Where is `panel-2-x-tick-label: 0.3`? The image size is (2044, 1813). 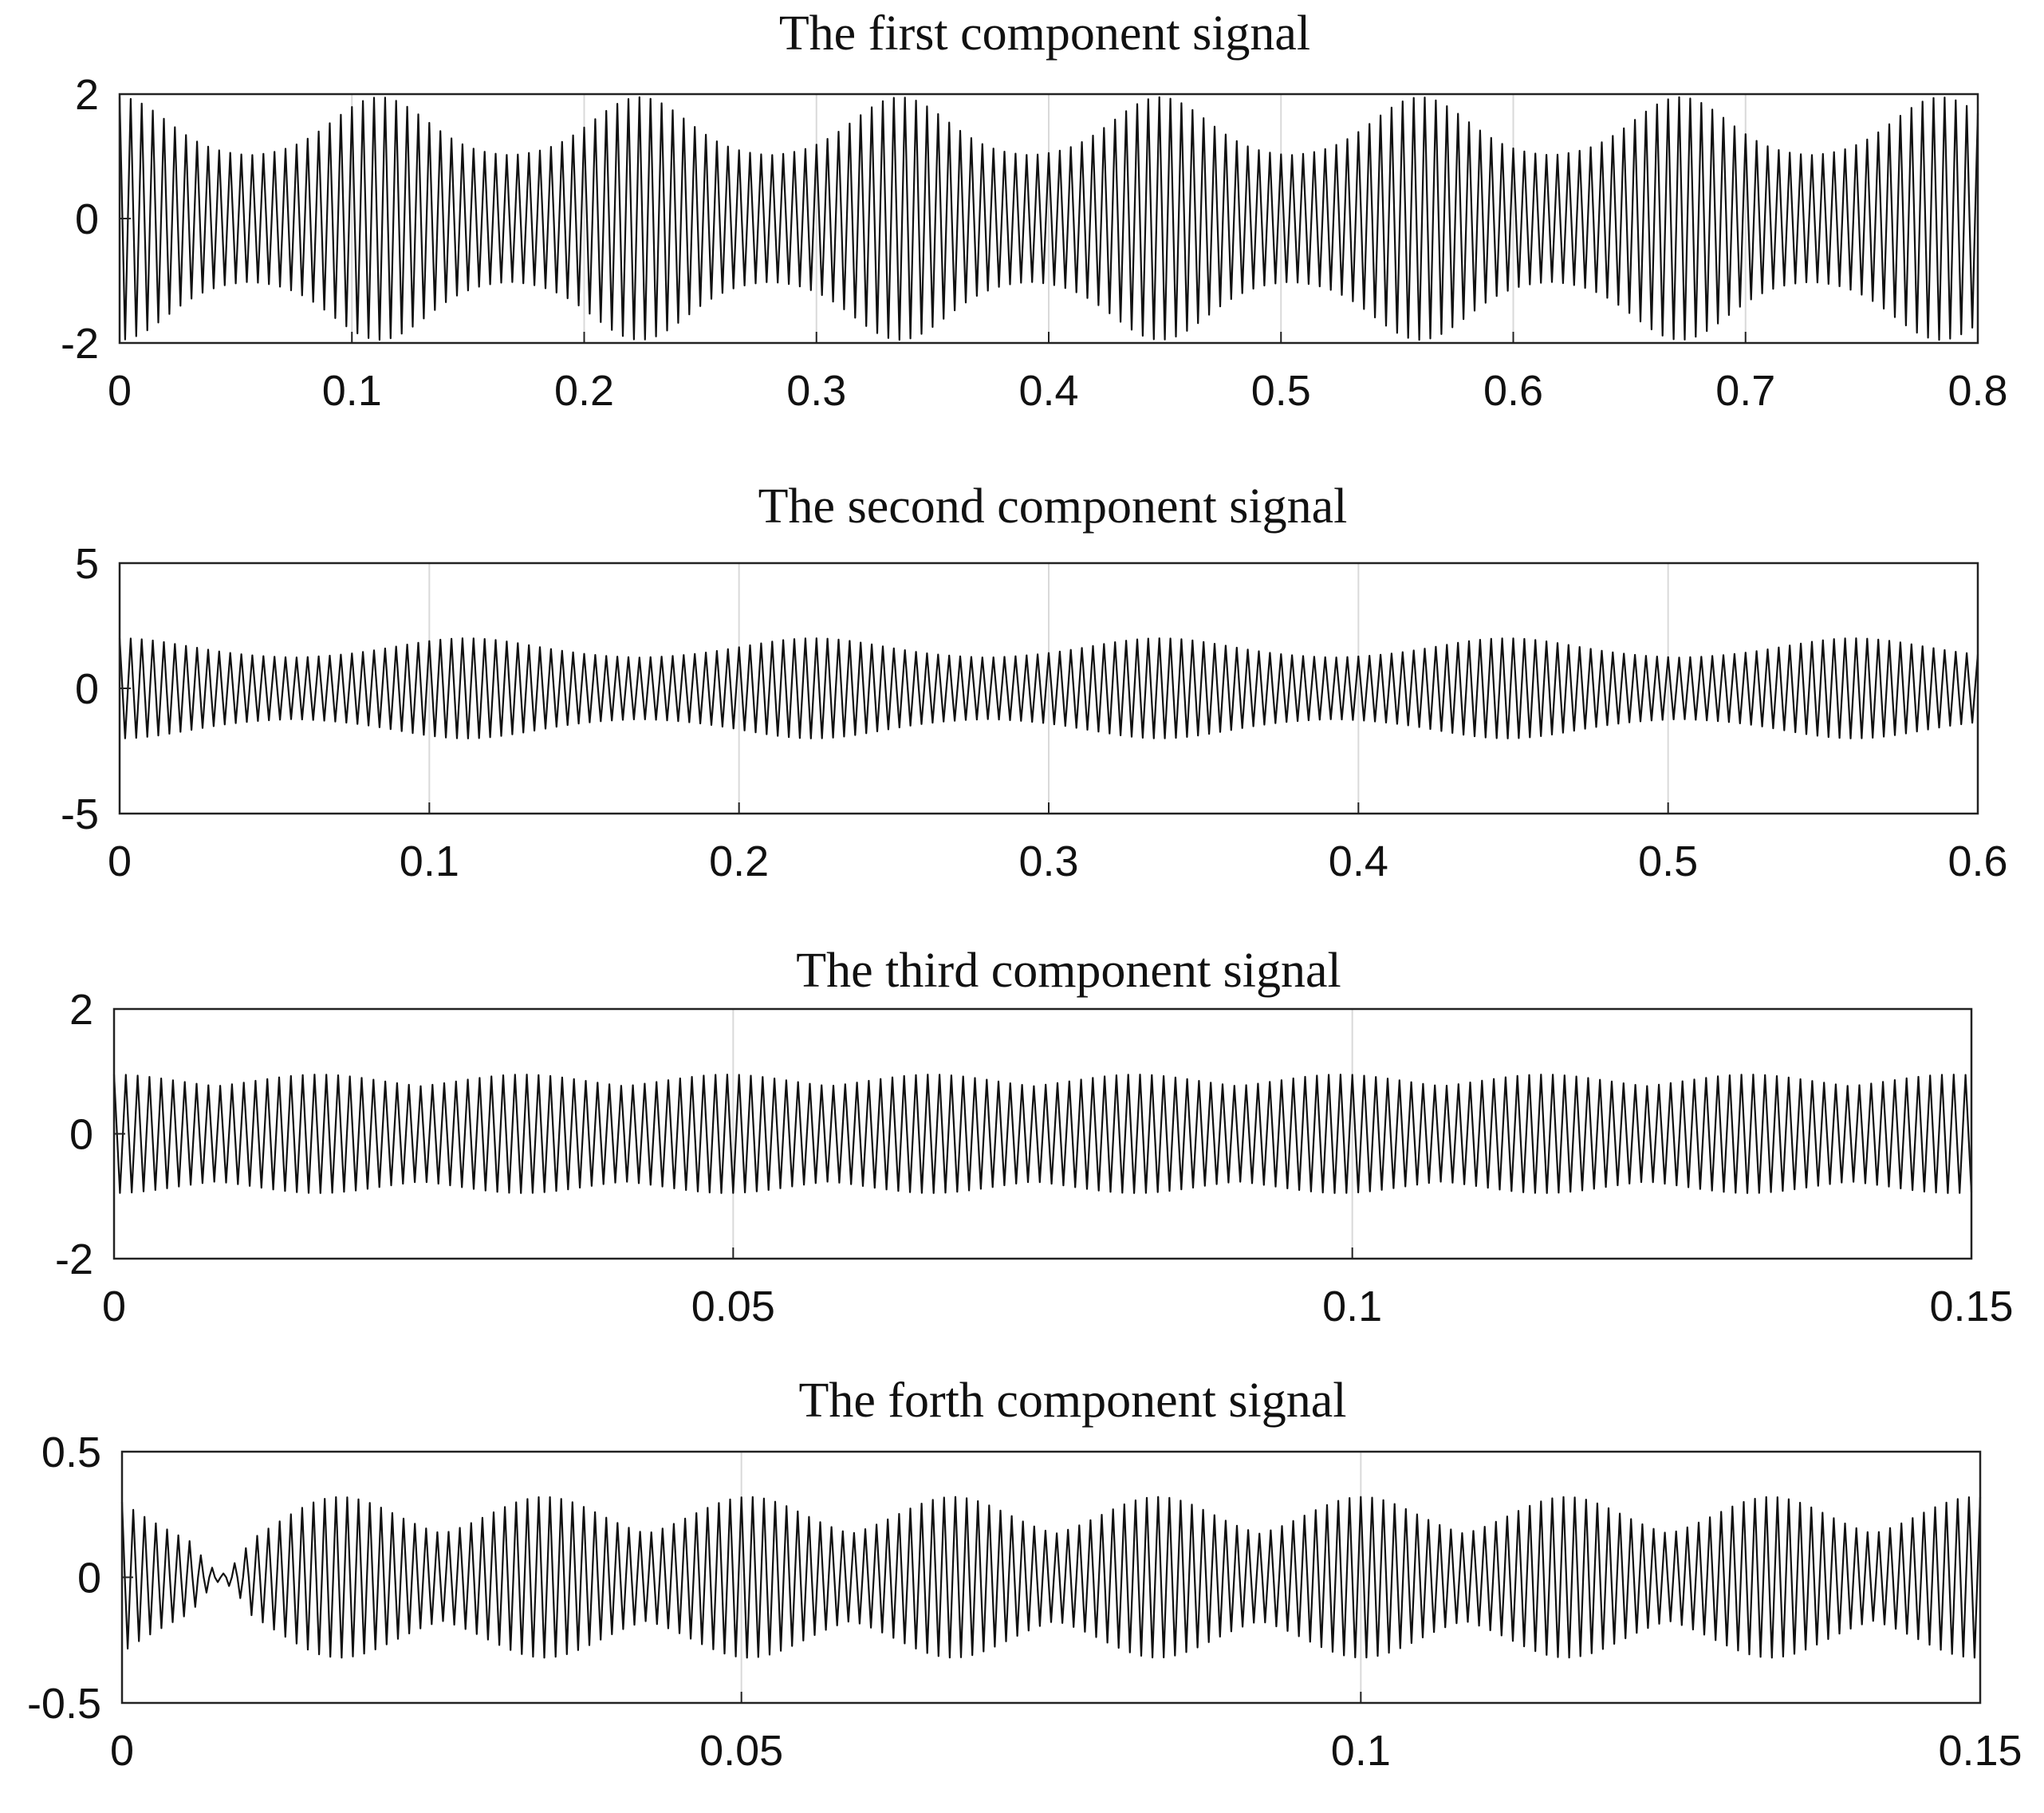
panel-2-x-tick-label: 0.3 is located at coordinates (1048, 862).